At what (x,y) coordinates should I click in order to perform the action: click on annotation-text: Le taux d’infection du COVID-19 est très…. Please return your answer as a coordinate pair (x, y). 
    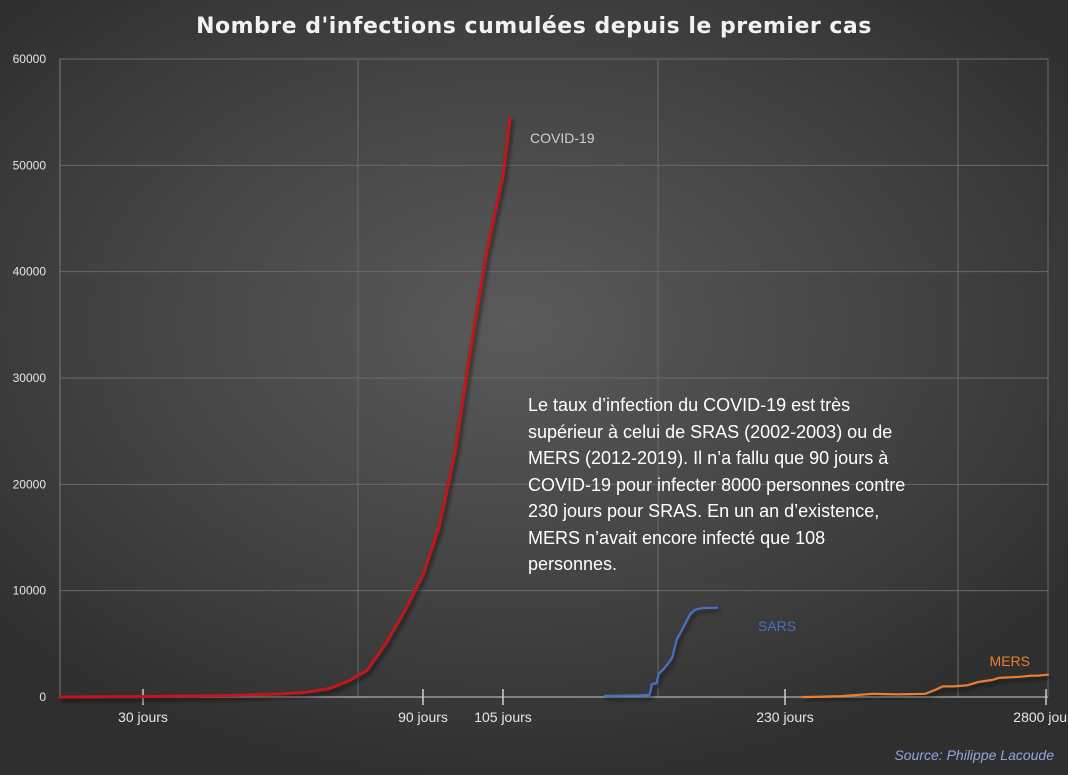
    Looking at the image, I should click on (717, 484).